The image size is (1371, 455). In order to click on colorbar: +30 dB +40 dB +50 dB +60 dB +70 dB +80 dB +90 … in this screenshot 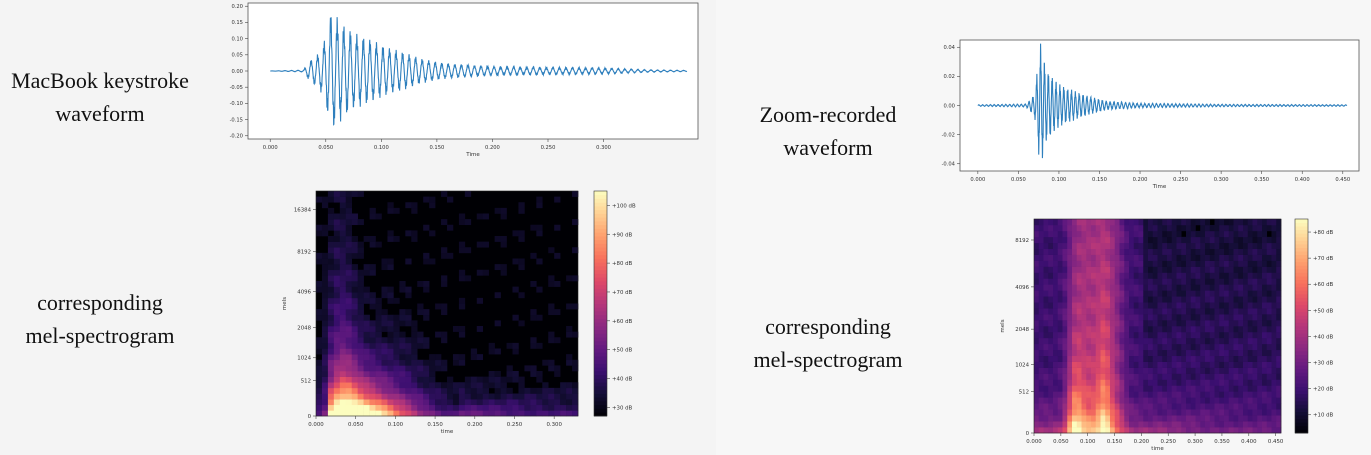, I will do `click(614, 303)`.